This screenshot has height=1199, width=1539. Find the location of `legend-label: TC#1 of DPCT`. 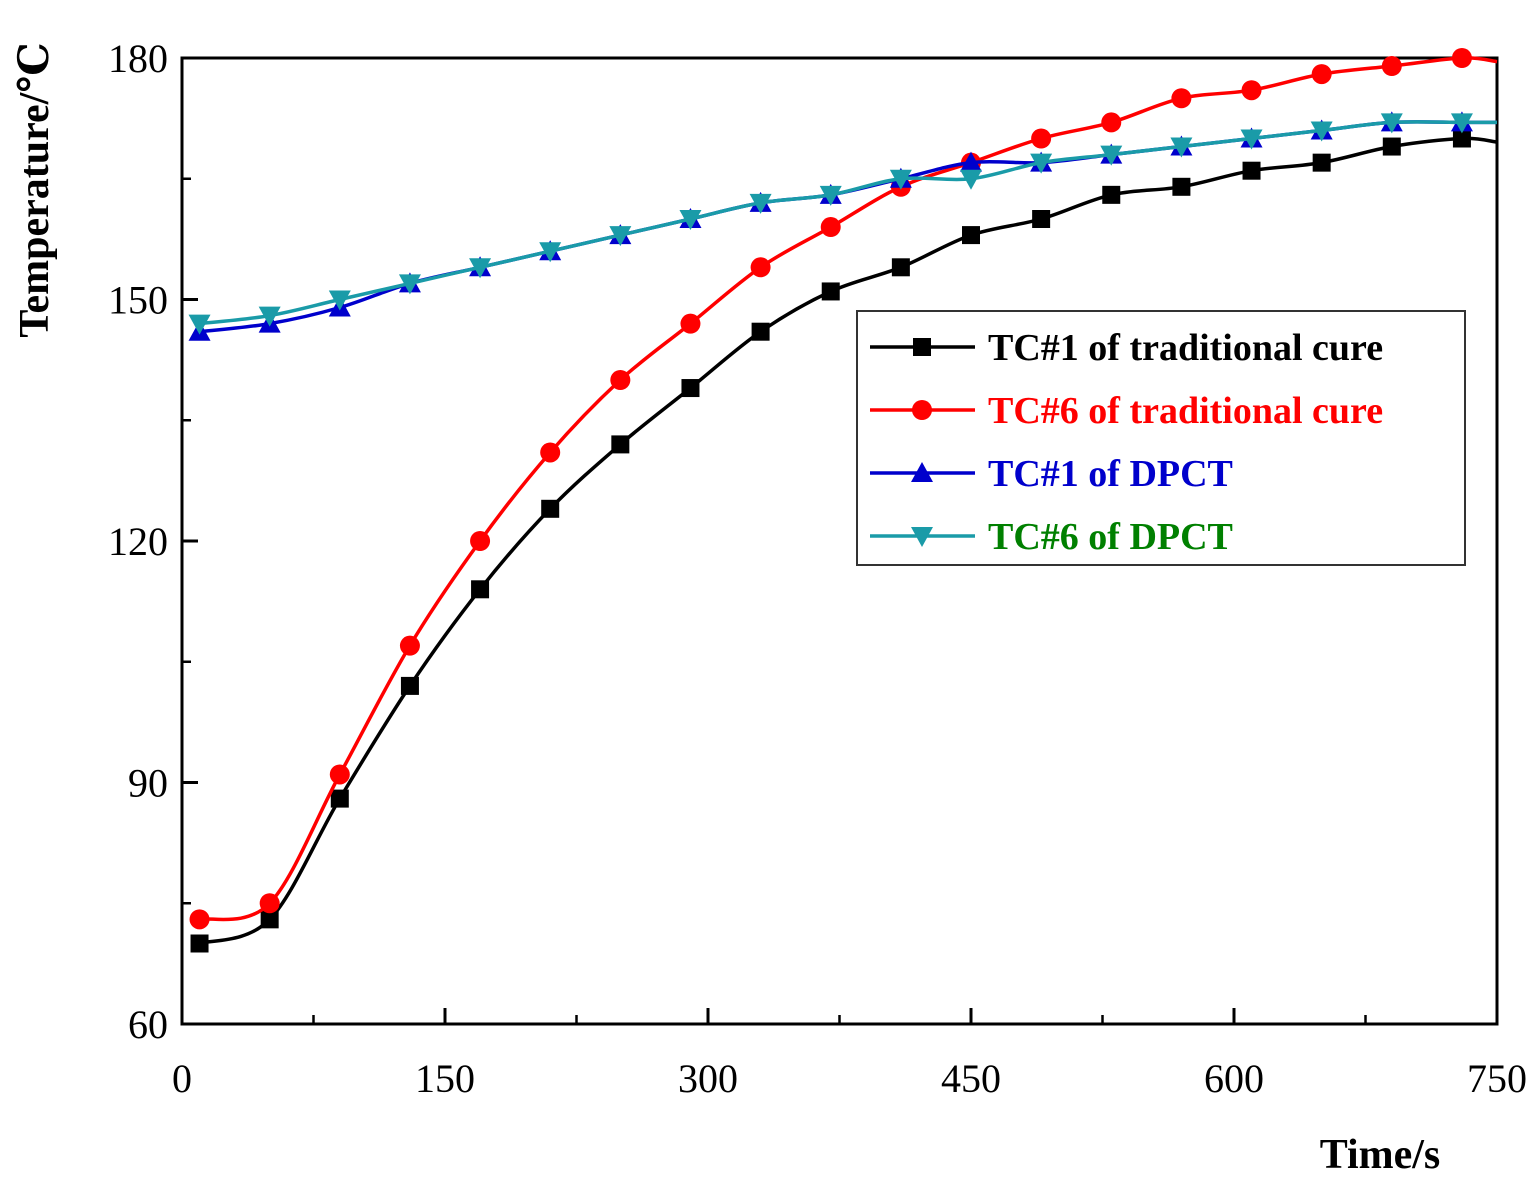

legend-label: TC#1 of DPCT is located at coordinates (1110, 474).